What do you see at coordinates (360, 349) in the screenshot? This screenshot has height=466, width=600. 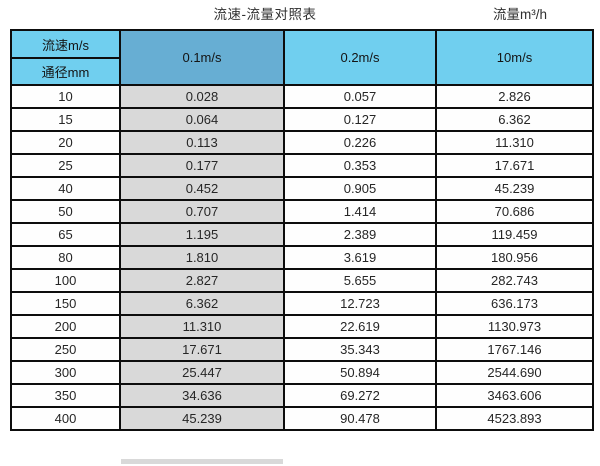 I see `value-cell-0-2ms: 35.343` at bounding box center [360, 349].